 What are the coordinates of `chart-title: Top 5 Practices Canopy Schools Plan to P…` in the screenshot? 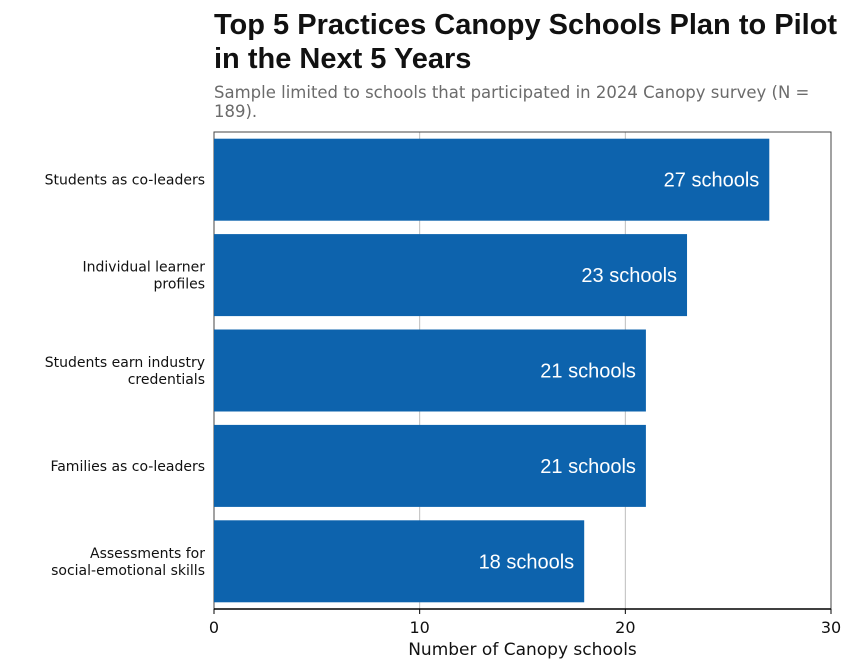 It's located at (526, 42).